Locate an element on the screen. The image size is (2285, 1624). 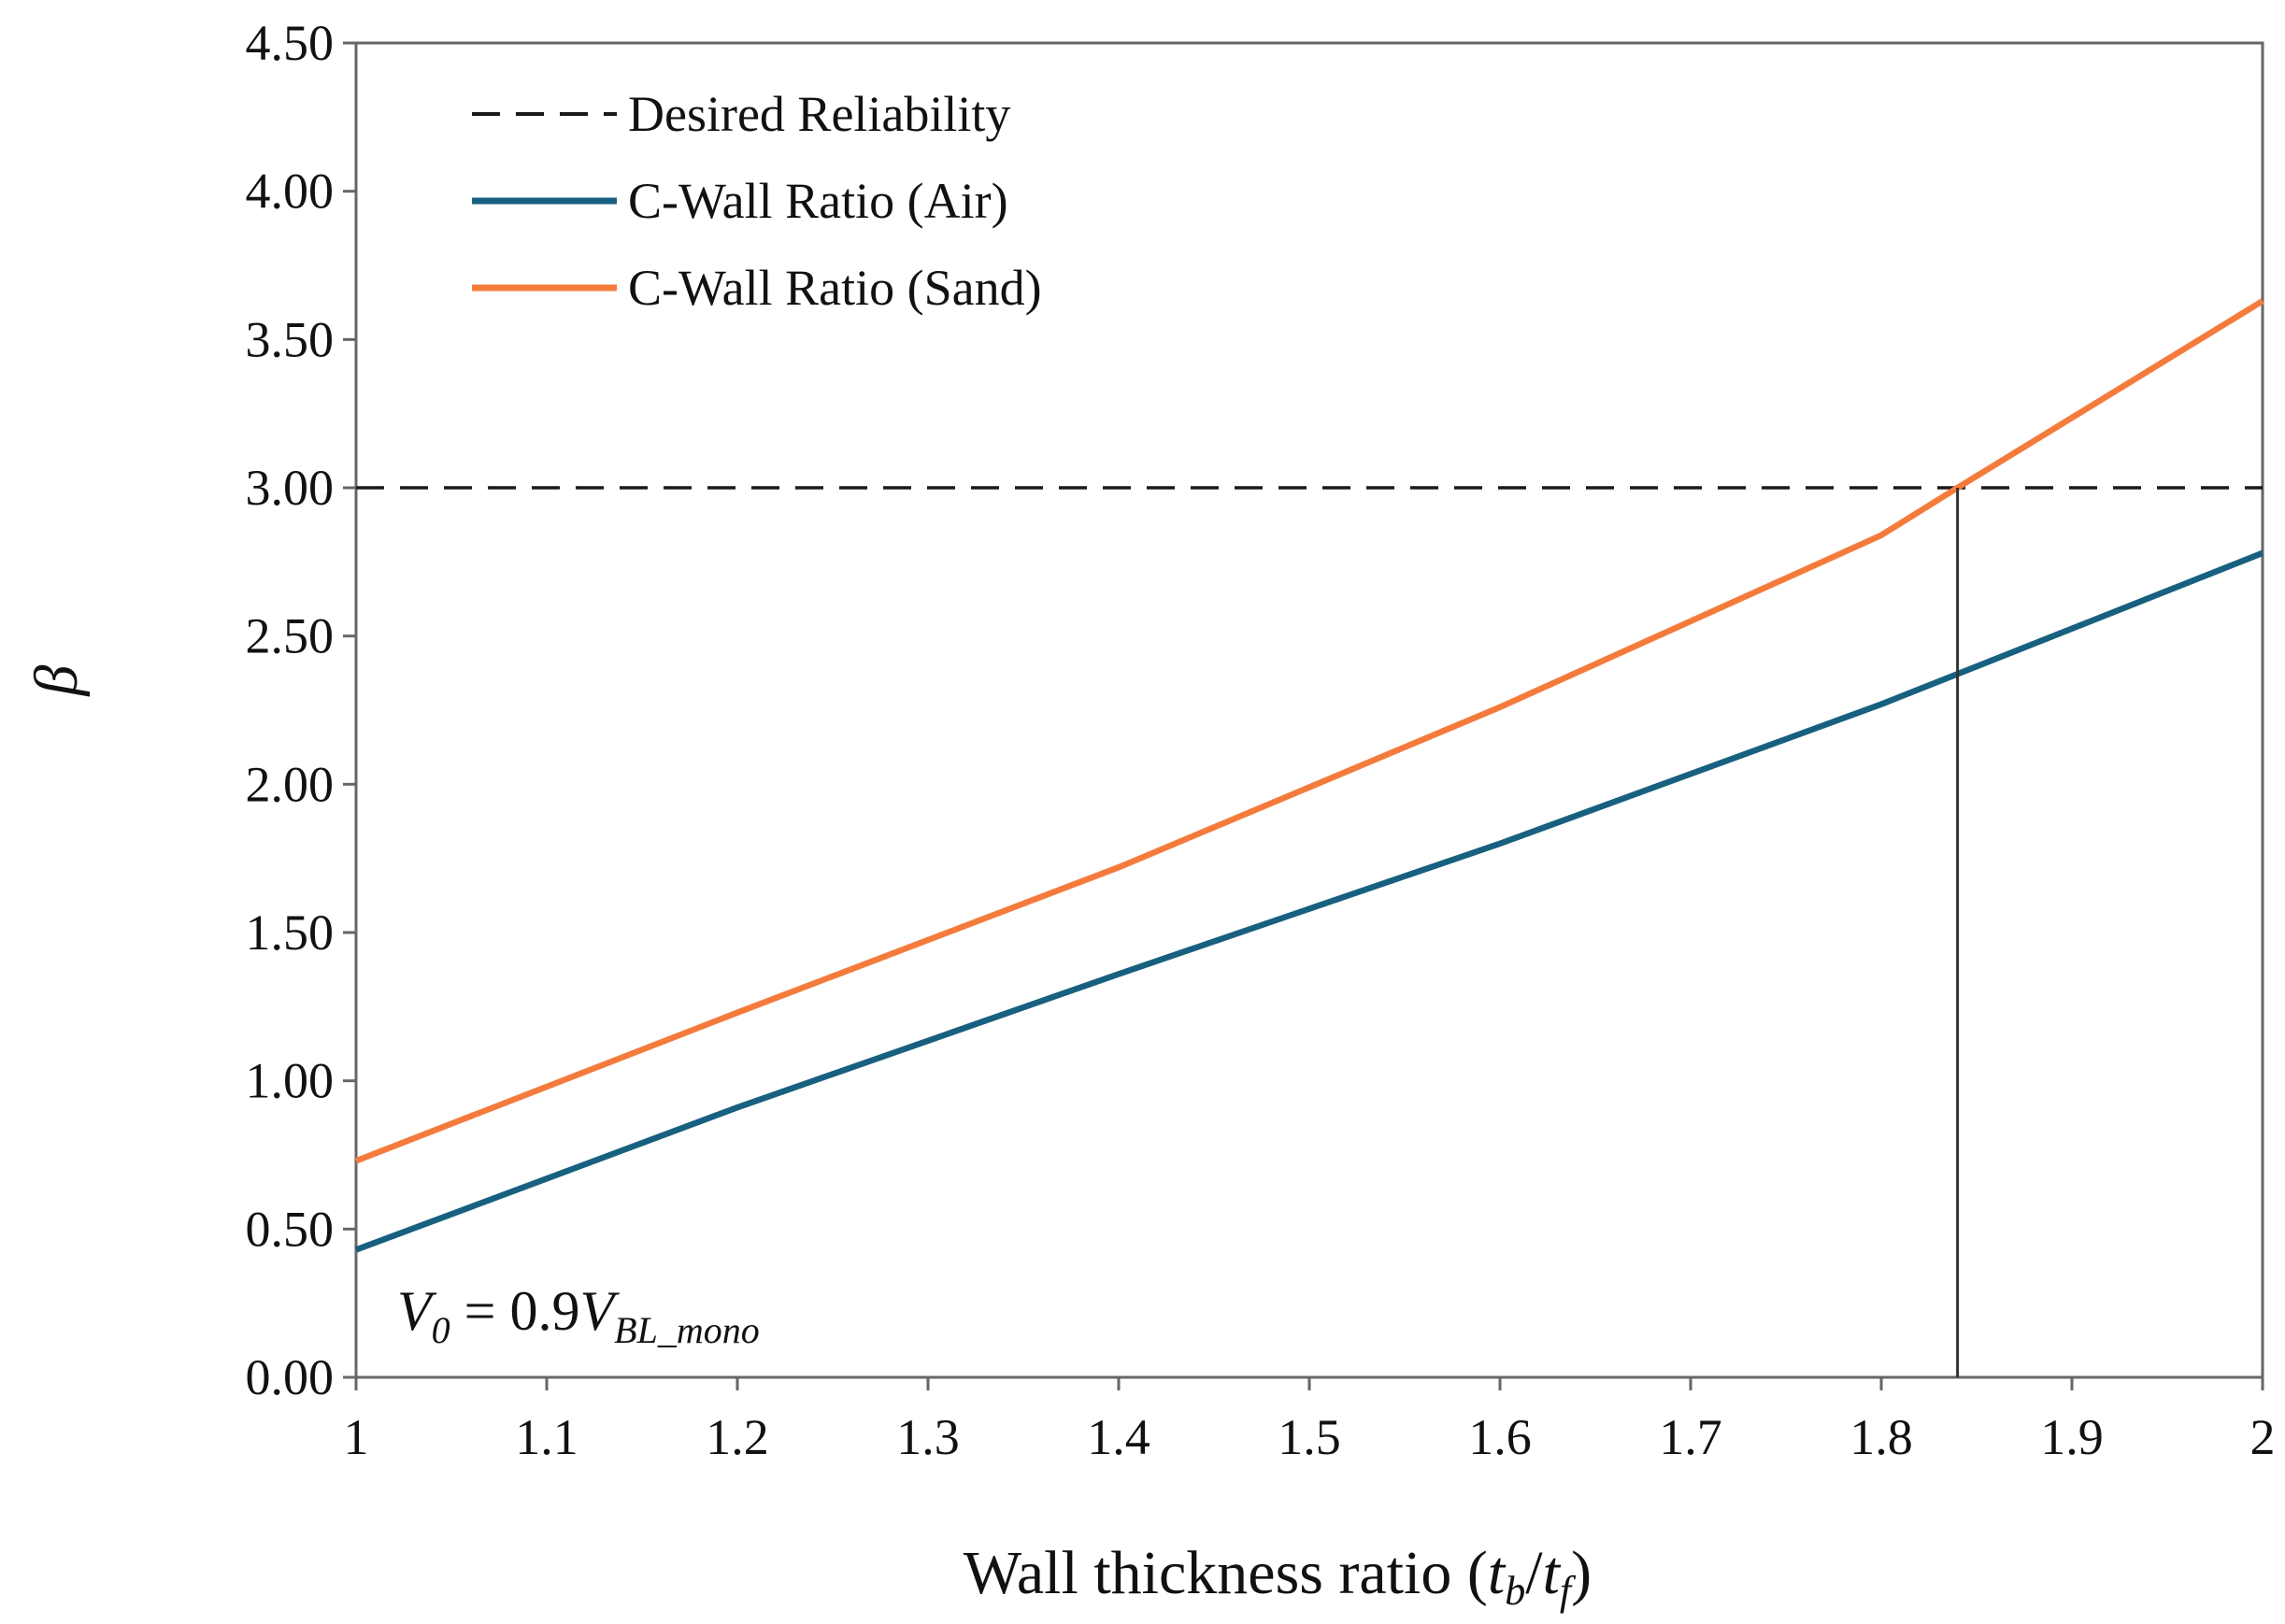
y-tick-label: 3.50 is located at coordinates (290, 339).